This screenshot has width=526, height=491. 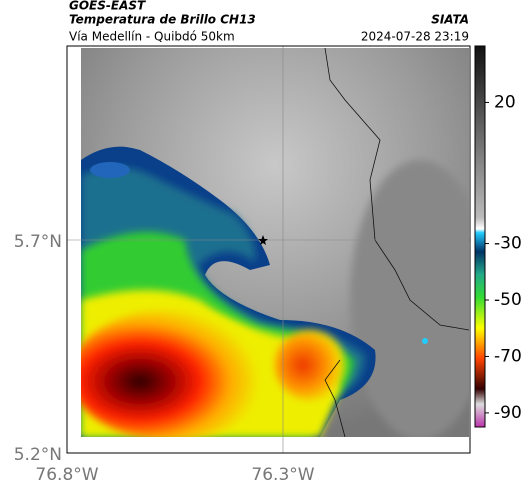 What do you see at coordinates (415, 37) in the screenshot?
I see `datetime: 2024-07-28 23:19` at bounding box center [415, 37].